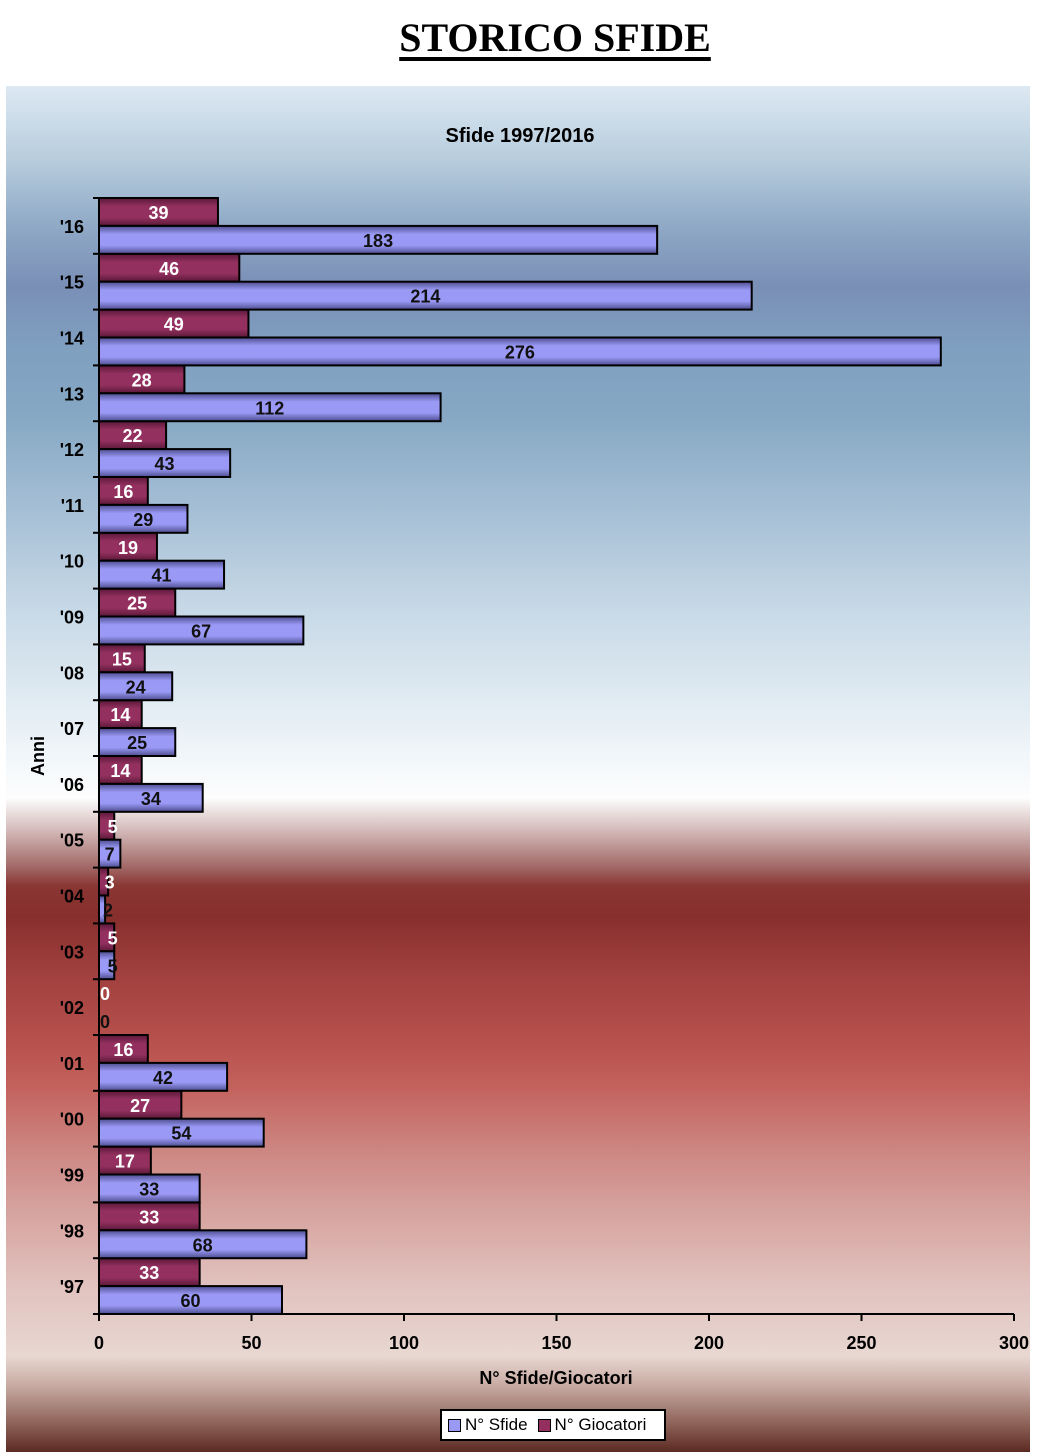 The image size is (1041, 1452). I want to click on data-label-sfide: 41, so click(162, 576).